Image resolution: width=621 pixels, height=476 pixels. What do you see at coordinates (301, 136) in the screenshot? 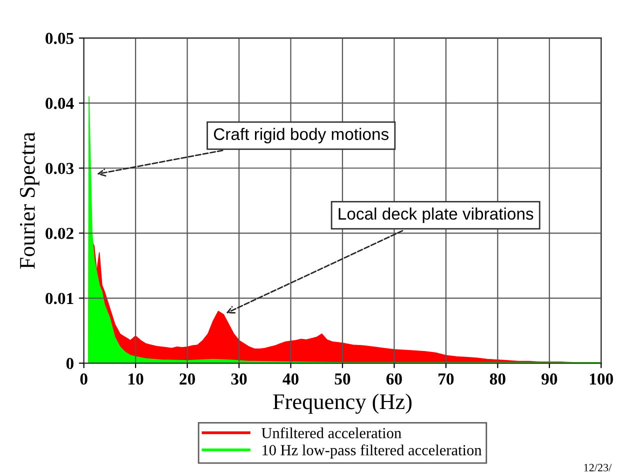
I see `annotation: Craft rigid body motions` at bounding box center [301, 136].